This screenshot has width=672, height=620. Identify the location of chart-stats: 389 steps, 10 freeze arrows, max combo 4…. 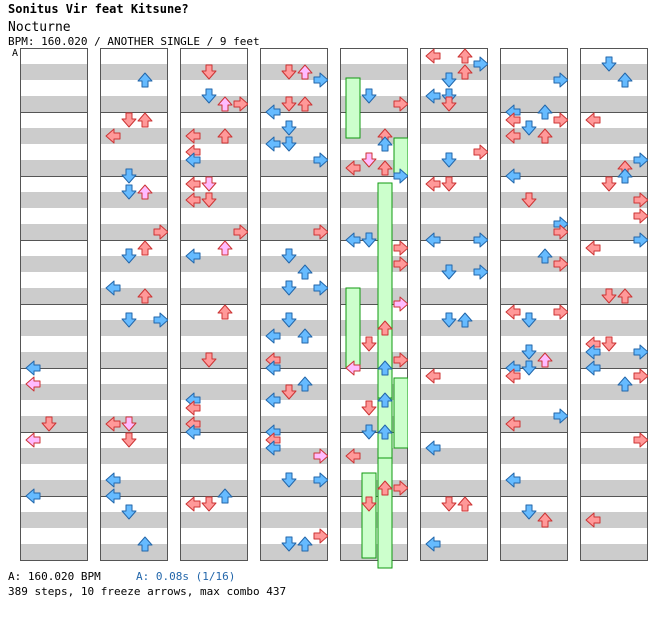
(147, 591).